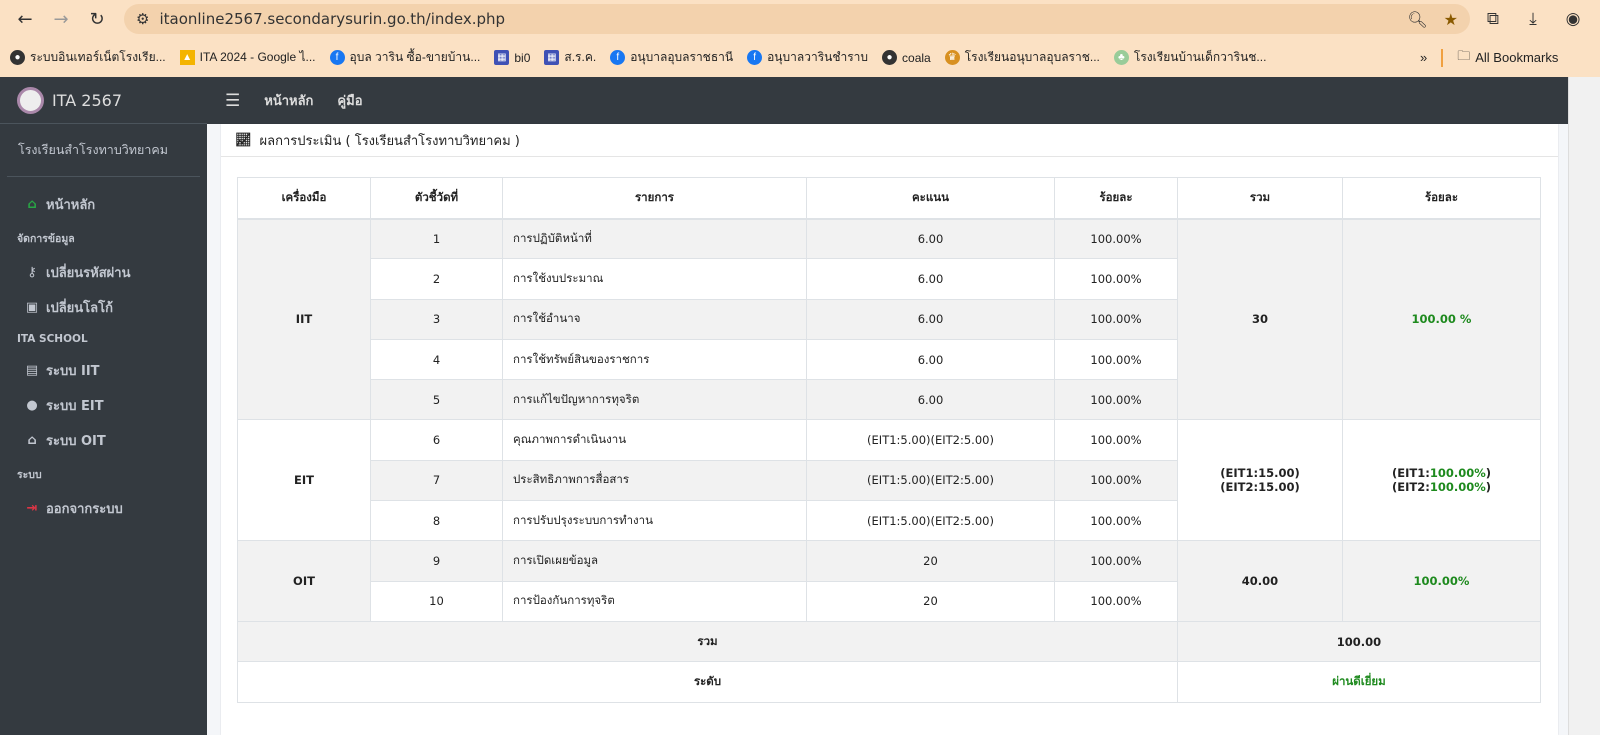 The width and height of the screenshot is (1600, 735). What do you see at coordinates (570, 57) in the screenshot?
I see `bookmark: ▦ ส.ร.ค.` at bounding box center [570, 57].